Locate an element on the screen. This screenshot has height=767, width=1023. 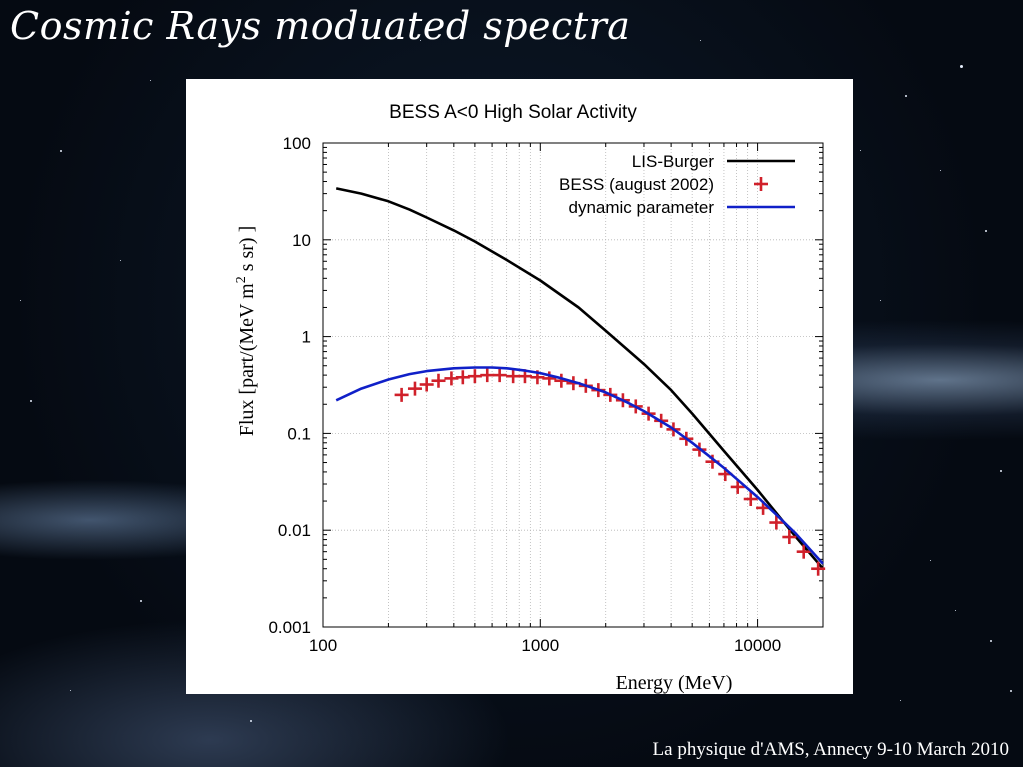
y-tick-label: 100 is located at coordinates (297, 143).